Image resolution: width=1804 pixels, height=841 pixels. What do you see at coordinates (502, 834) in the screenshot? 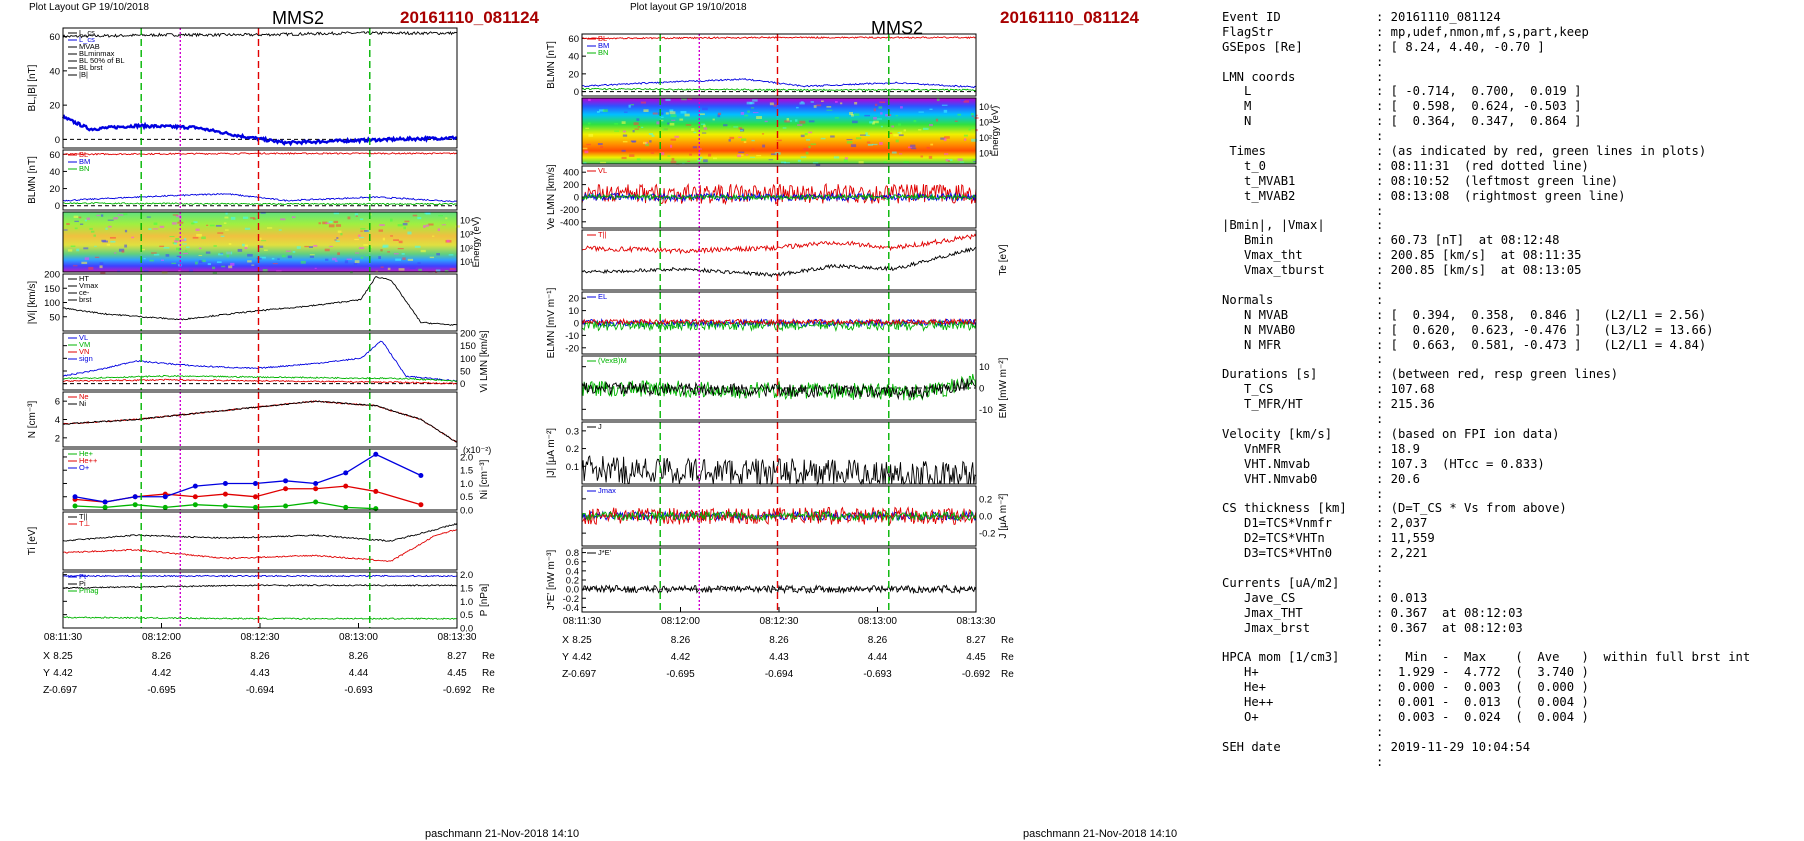
I see `left-footer: paschmann 21-Nov-2018 14:10` at bounding box center [502, 834].